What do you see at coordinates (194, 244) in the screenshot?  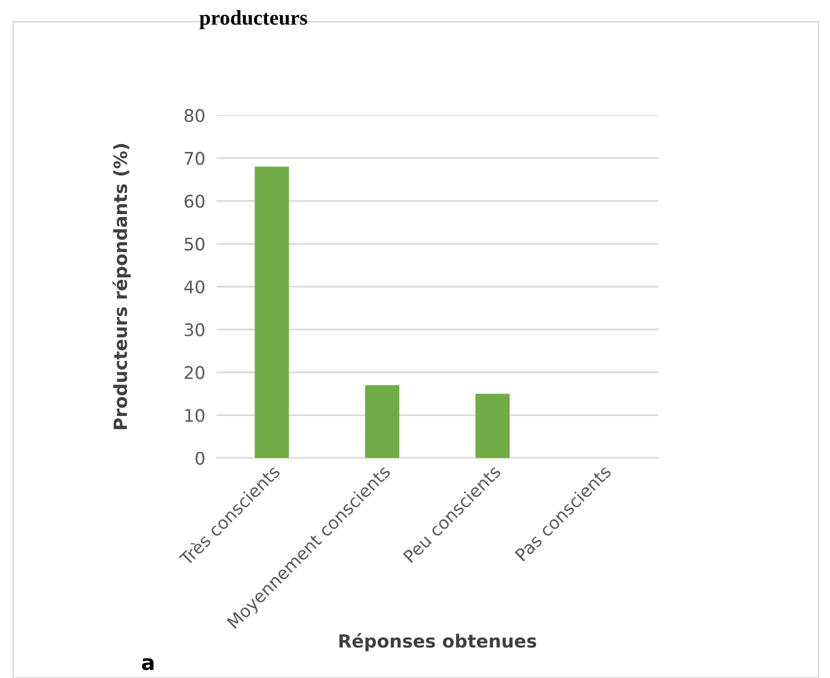 I see `y-tick-label: 50` at bounding box center [194, 244].